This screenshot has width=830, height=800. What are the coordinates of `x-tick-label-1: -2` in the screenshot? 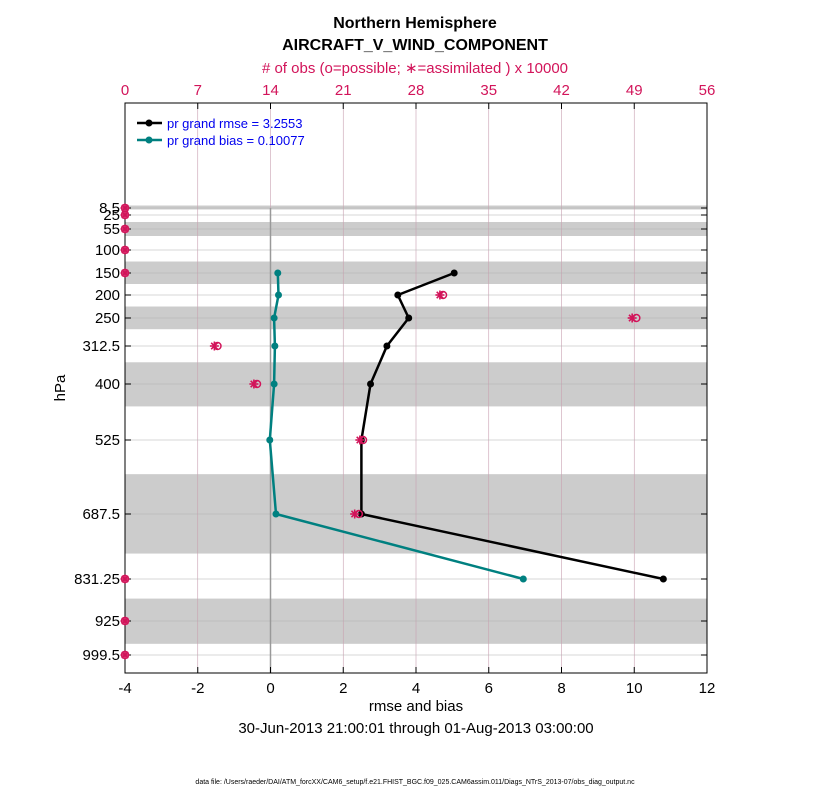 It's located at (197, 688).